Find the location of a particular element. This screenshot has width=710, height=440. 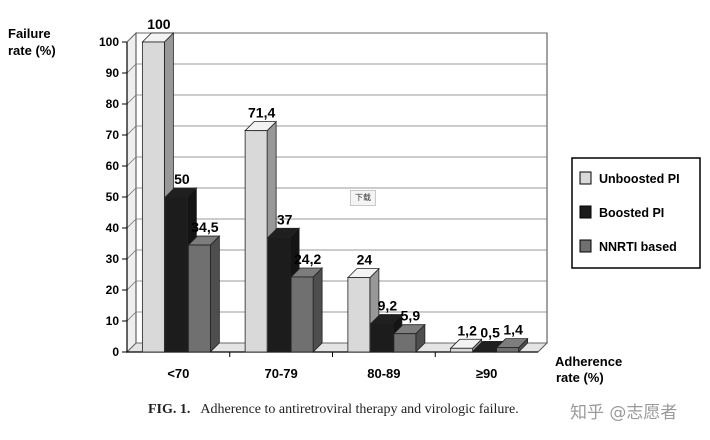

data-label: 1,2 is located at coordinates (467, 330).